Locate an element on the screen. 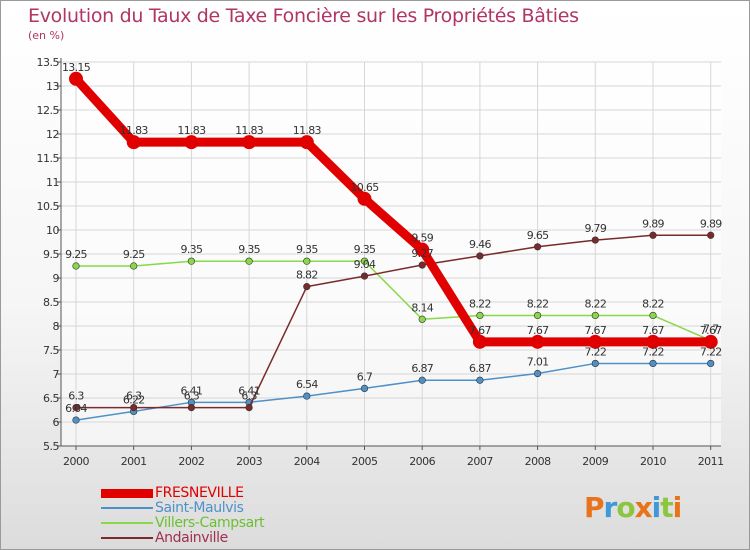 Image resolution: width=750 pixels, height=550 pixels. logo-letter: o is located at coordinates (625, 507).